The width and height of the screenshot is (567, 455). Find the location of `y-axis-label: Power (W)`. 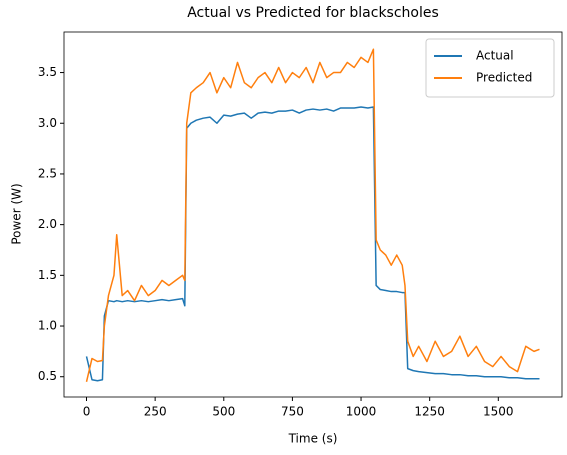

y-axis-label: Power (W) is located at coordinates (17, 213).